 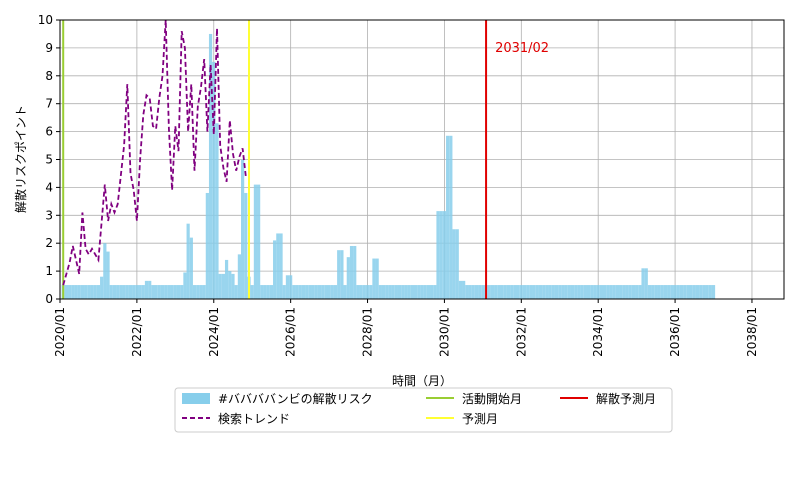 I want to click on x-tick-label: 2034/01, so click(x=598, y=332).